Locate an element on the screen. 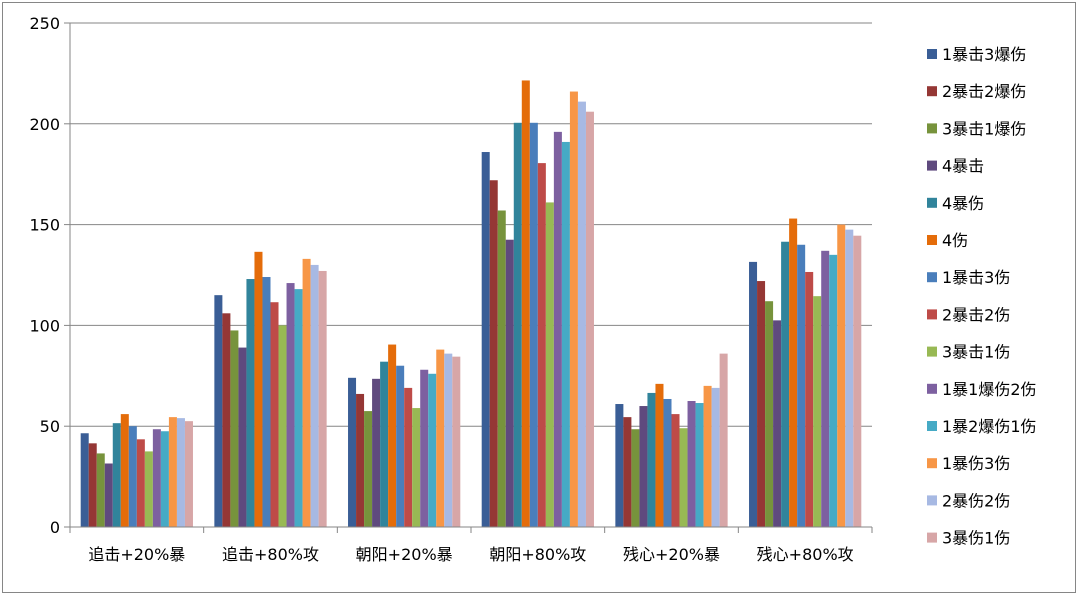  legend-label: 3暴伤1伤 is located at coordinates (976, 538).